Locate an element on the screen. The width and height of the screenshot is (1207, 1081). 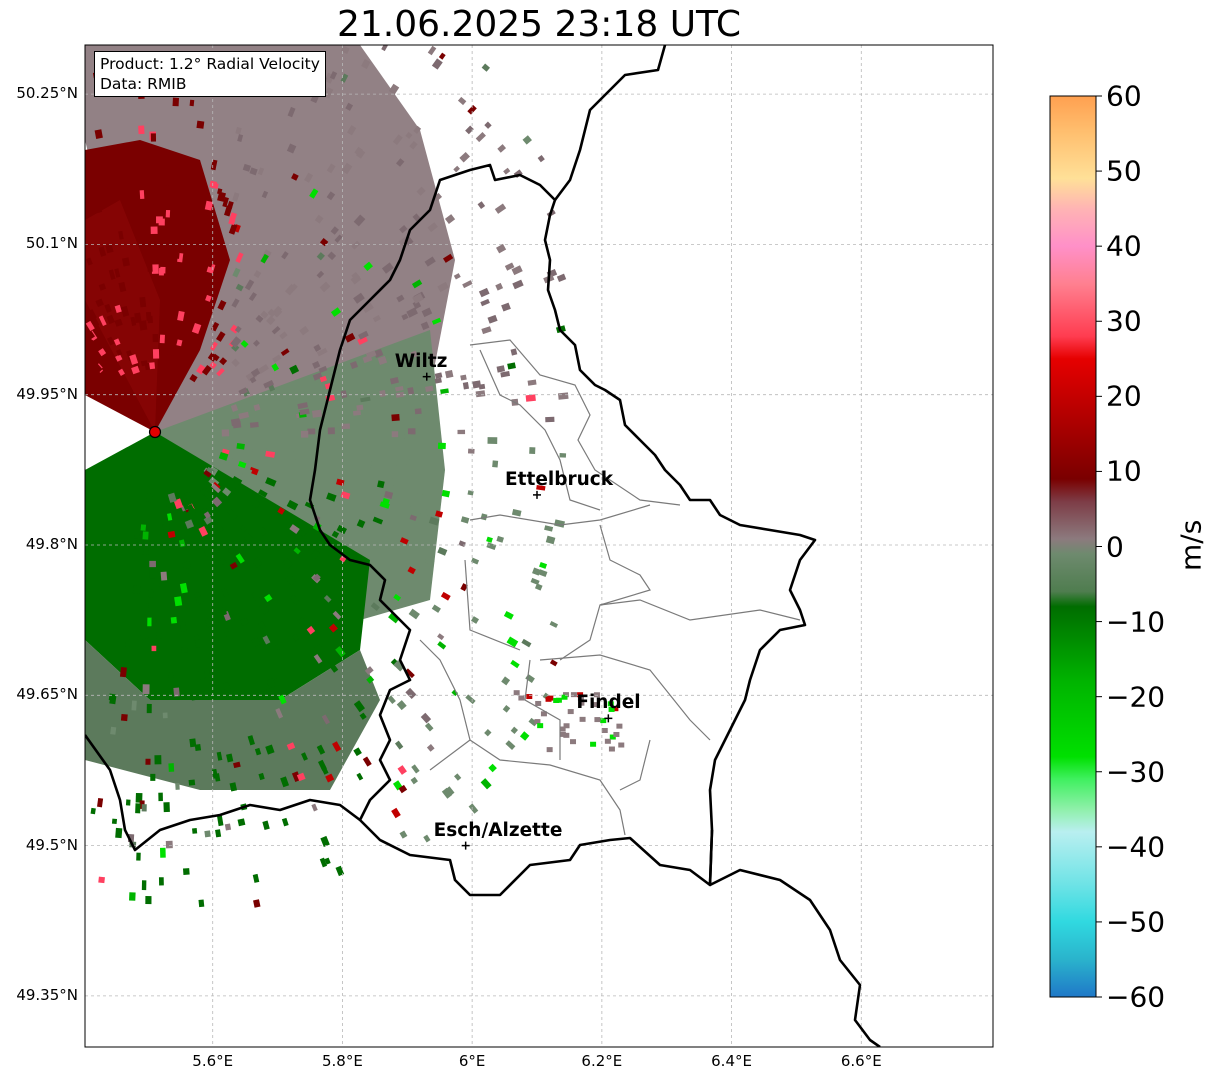
lat-tick-label: 49.35°N is located at coordinates (47, 994).